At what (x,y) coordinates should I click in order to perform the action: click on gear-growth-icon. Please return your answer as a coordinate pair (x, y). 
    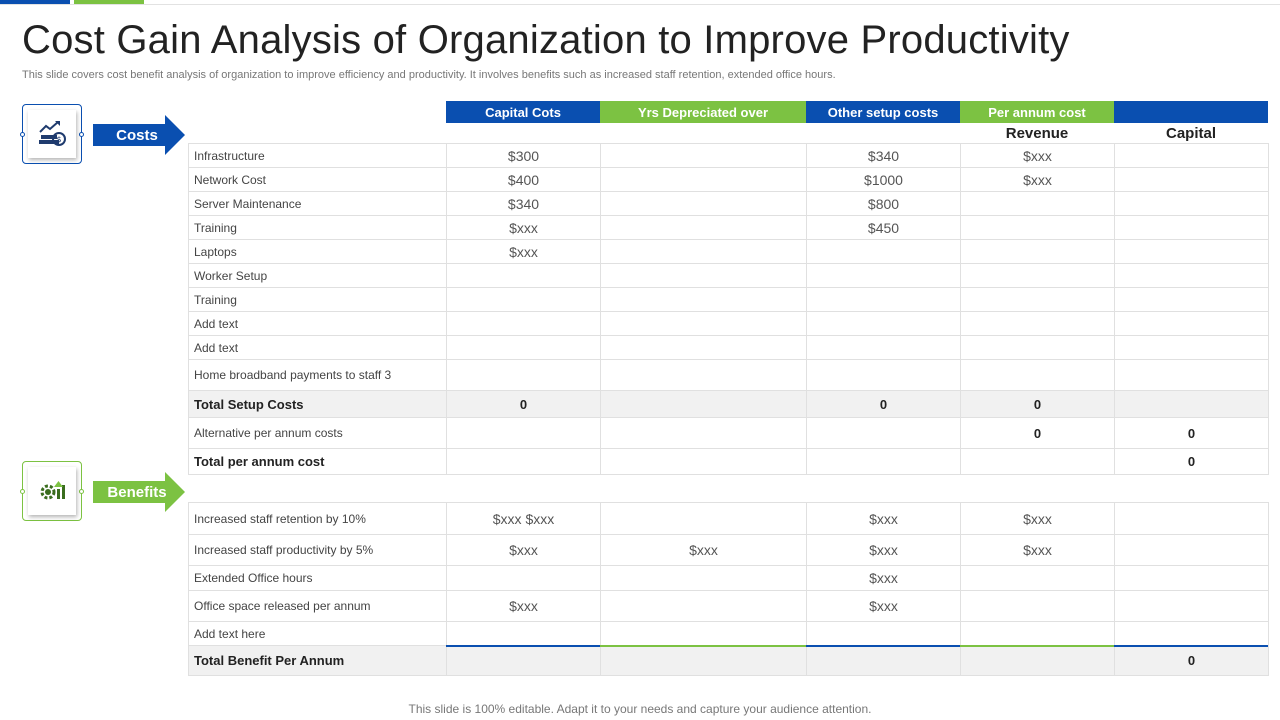
    Looking at the image, I should click on (52, 491).